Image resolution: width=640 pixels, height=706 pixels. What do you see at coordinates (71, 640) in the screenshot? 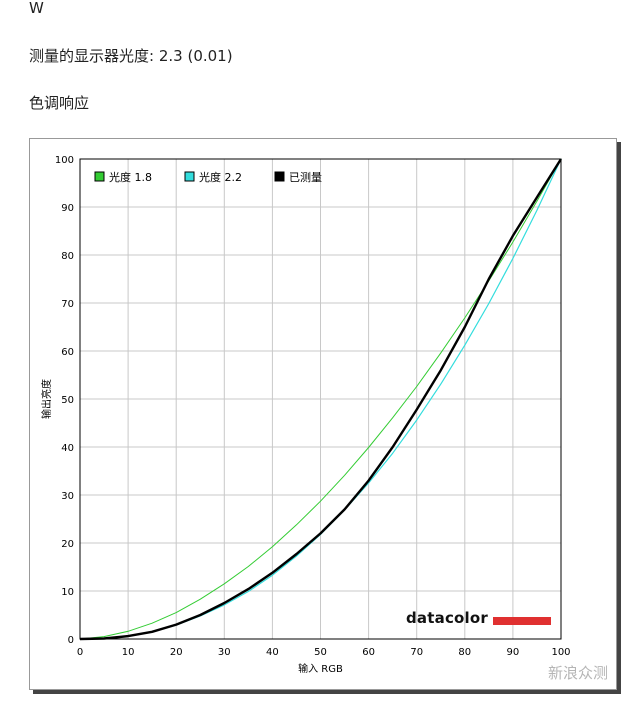
I see `y-tick-label-0: 0` at bounding box center [71, 640].